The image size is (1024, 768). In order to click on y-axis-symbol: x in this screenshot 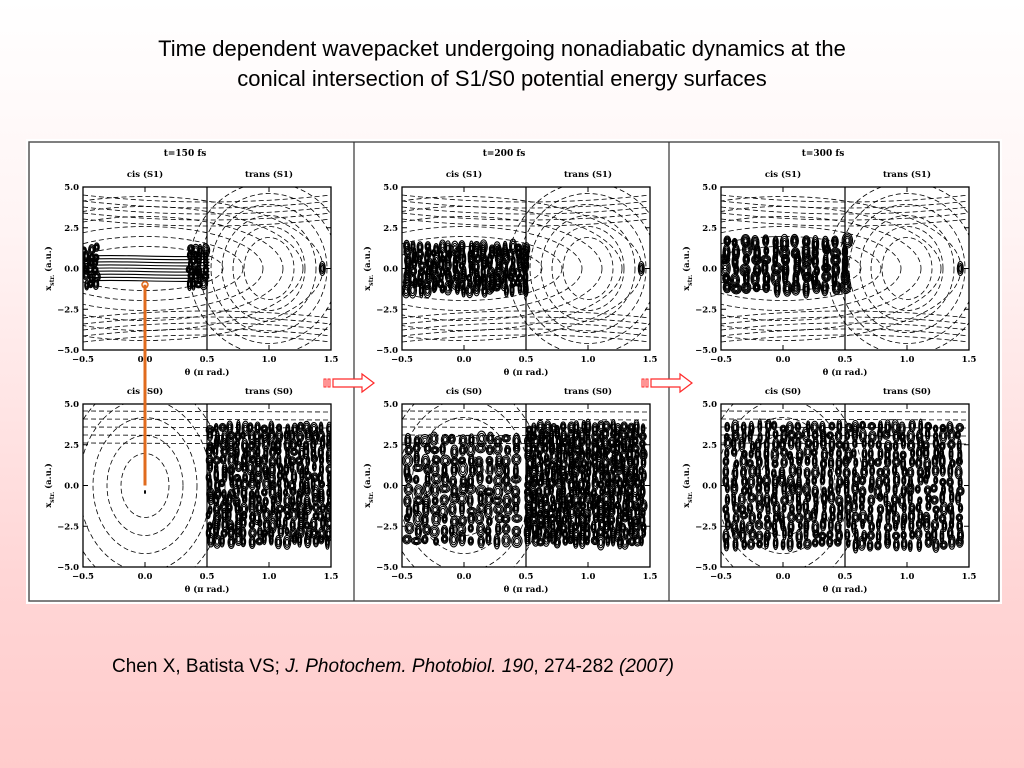, I will do `click(49, 505)`.